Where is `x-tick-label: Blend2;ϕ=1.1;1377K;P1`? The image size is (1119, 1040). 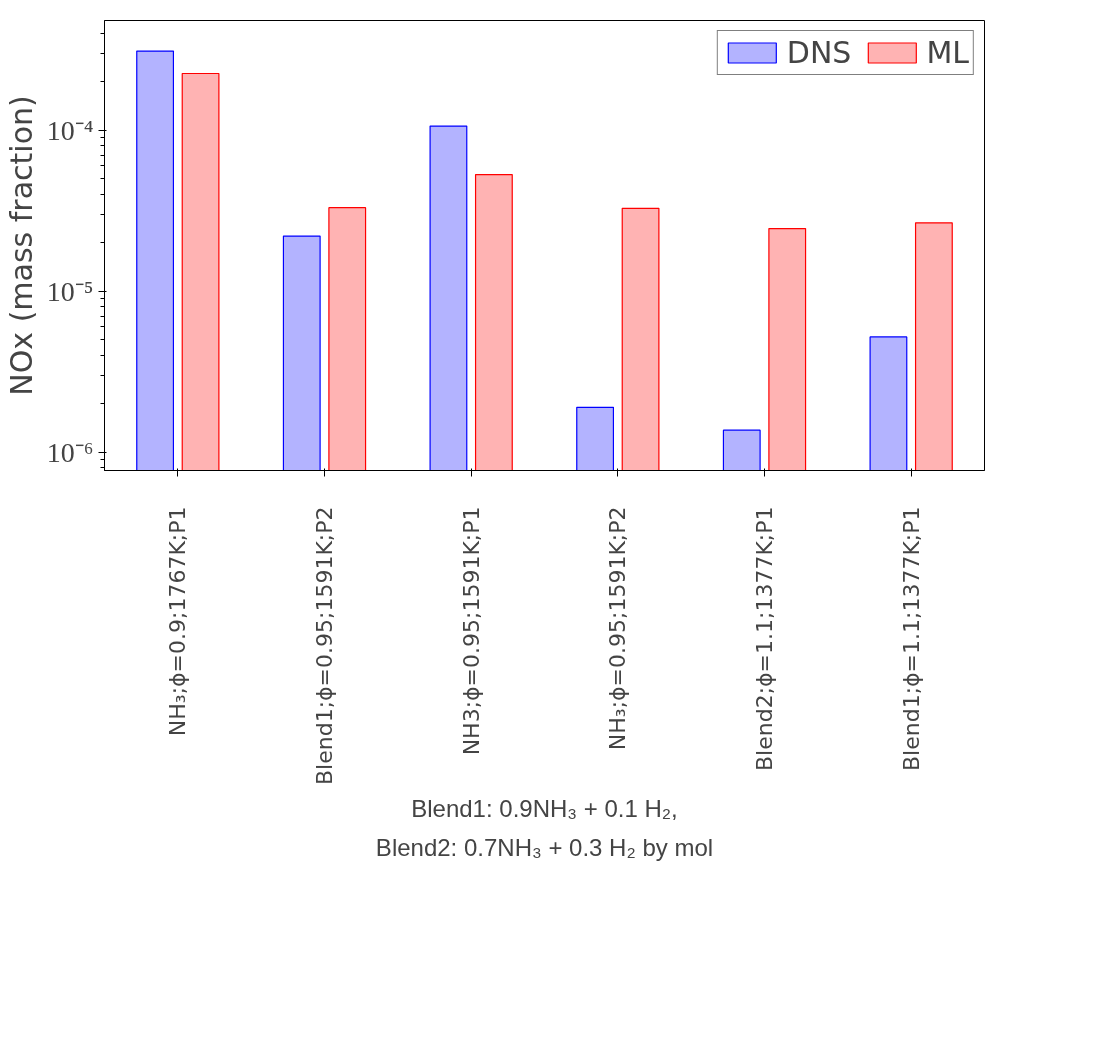 x-tick-label: Blend2;ϕ=1.1;1377K;P1 is located at coordinates (764, 638).